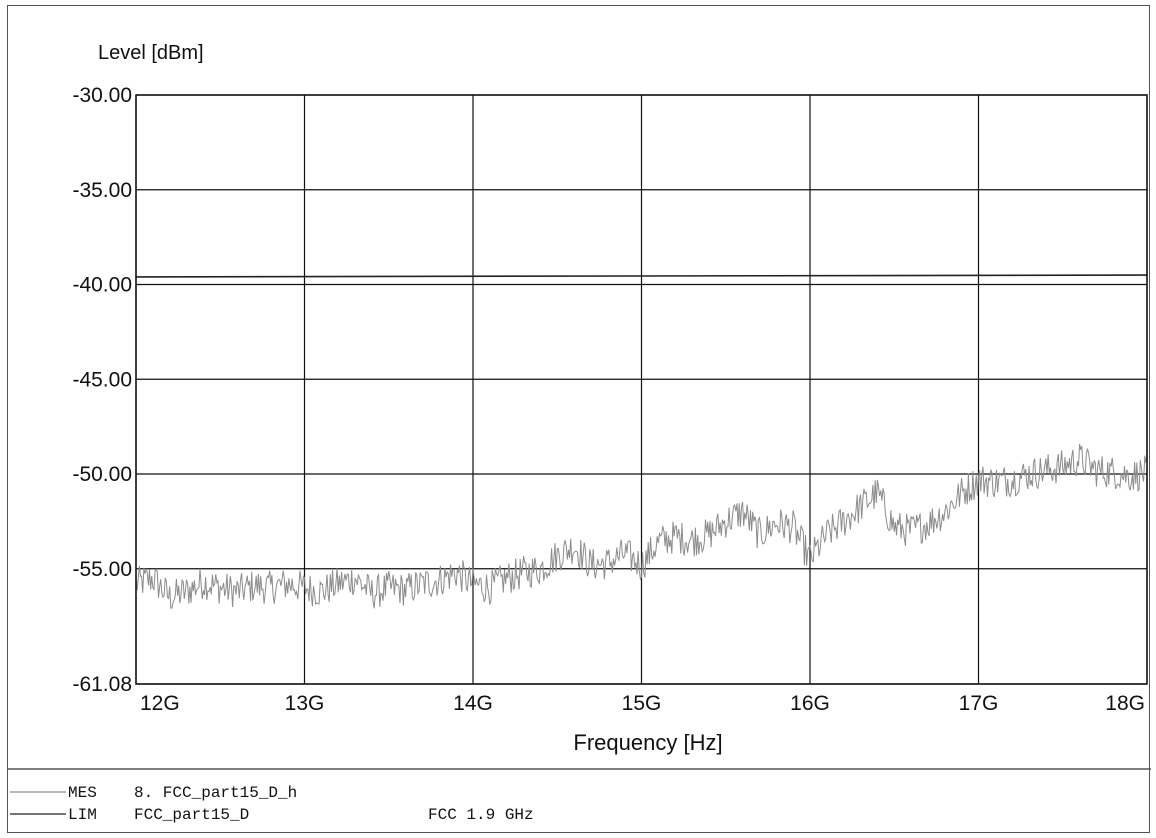 The image size is (1156, 838). Describe the element at coordinates (82, 815) in the screenshot. I see `legend-tag: LIM` at that location.